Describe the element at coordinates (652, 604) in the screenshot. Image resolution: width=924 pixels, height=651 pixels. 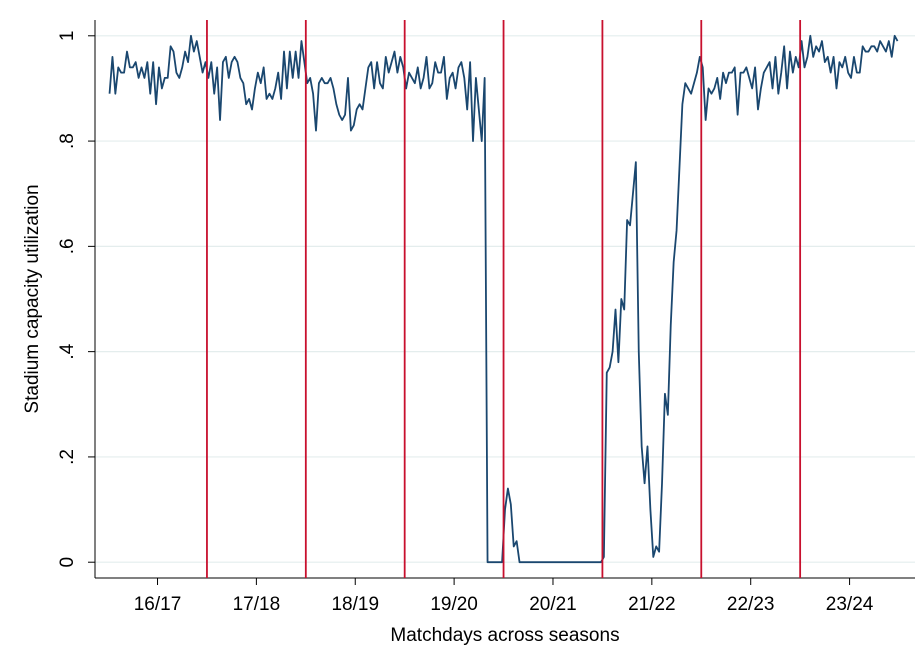
I see `x-tick-label: 21/22` at that location.